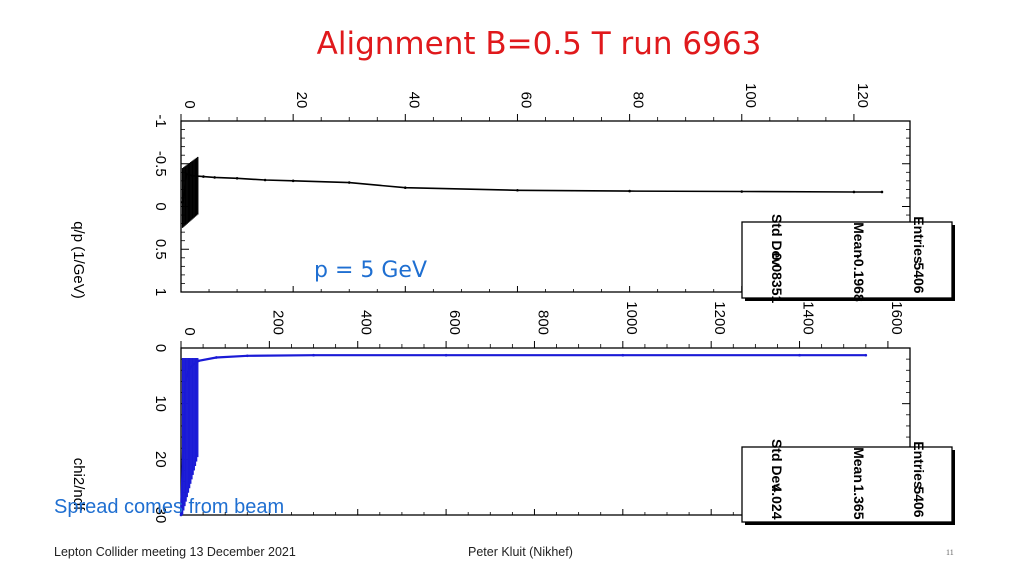 The width and height of the screenshot is (1024, 576). Describe the element at coordinates (301, 100) in the screenshot. I see `x-tick-label: 20` at that location.